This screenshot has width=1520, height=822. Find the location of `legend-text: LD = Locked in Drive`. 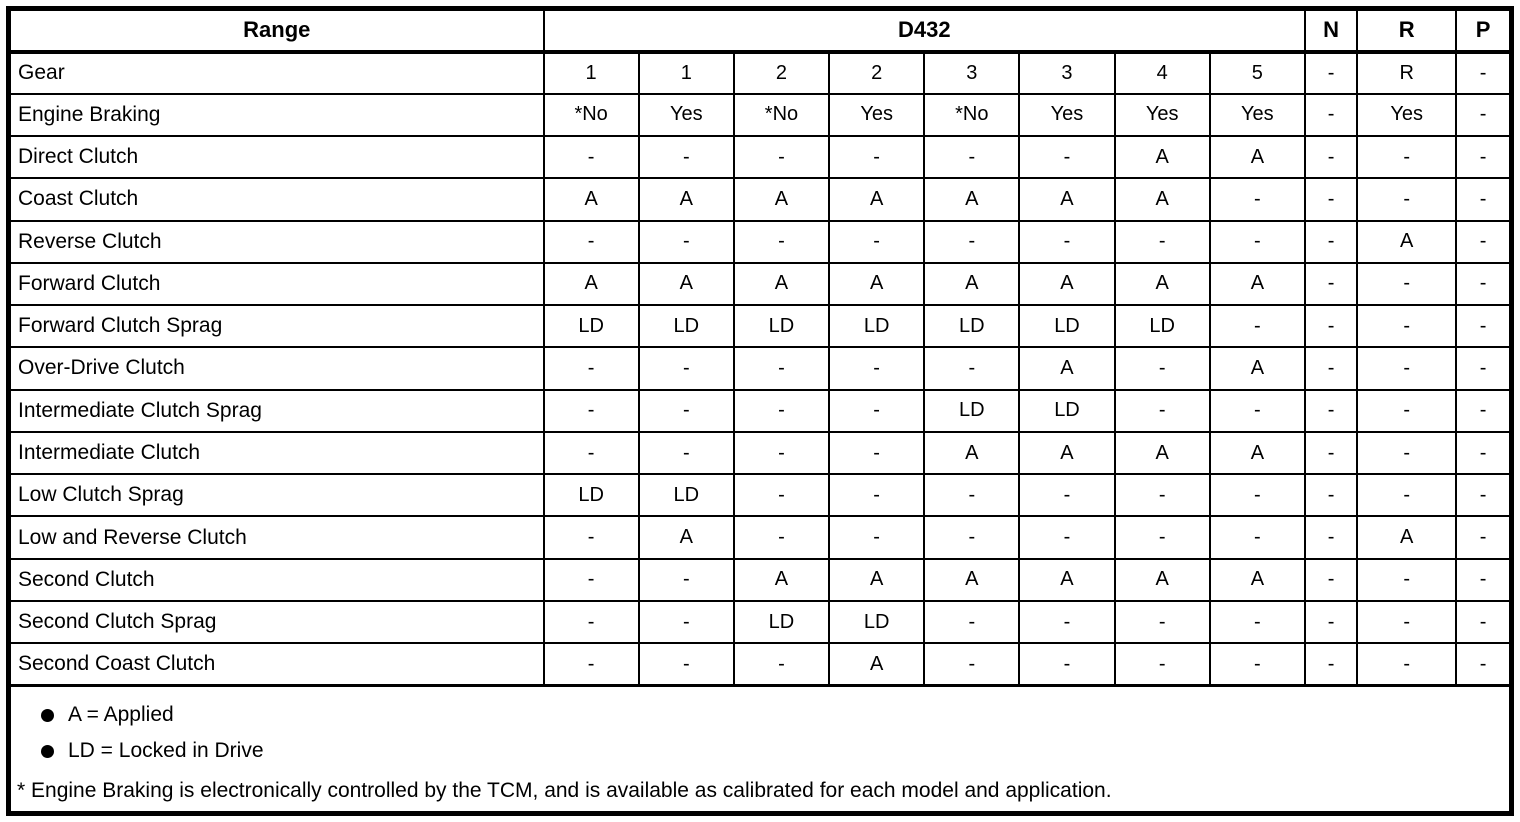

legend-text: LD = Locked in Drive is located at coordinates (166, 750).